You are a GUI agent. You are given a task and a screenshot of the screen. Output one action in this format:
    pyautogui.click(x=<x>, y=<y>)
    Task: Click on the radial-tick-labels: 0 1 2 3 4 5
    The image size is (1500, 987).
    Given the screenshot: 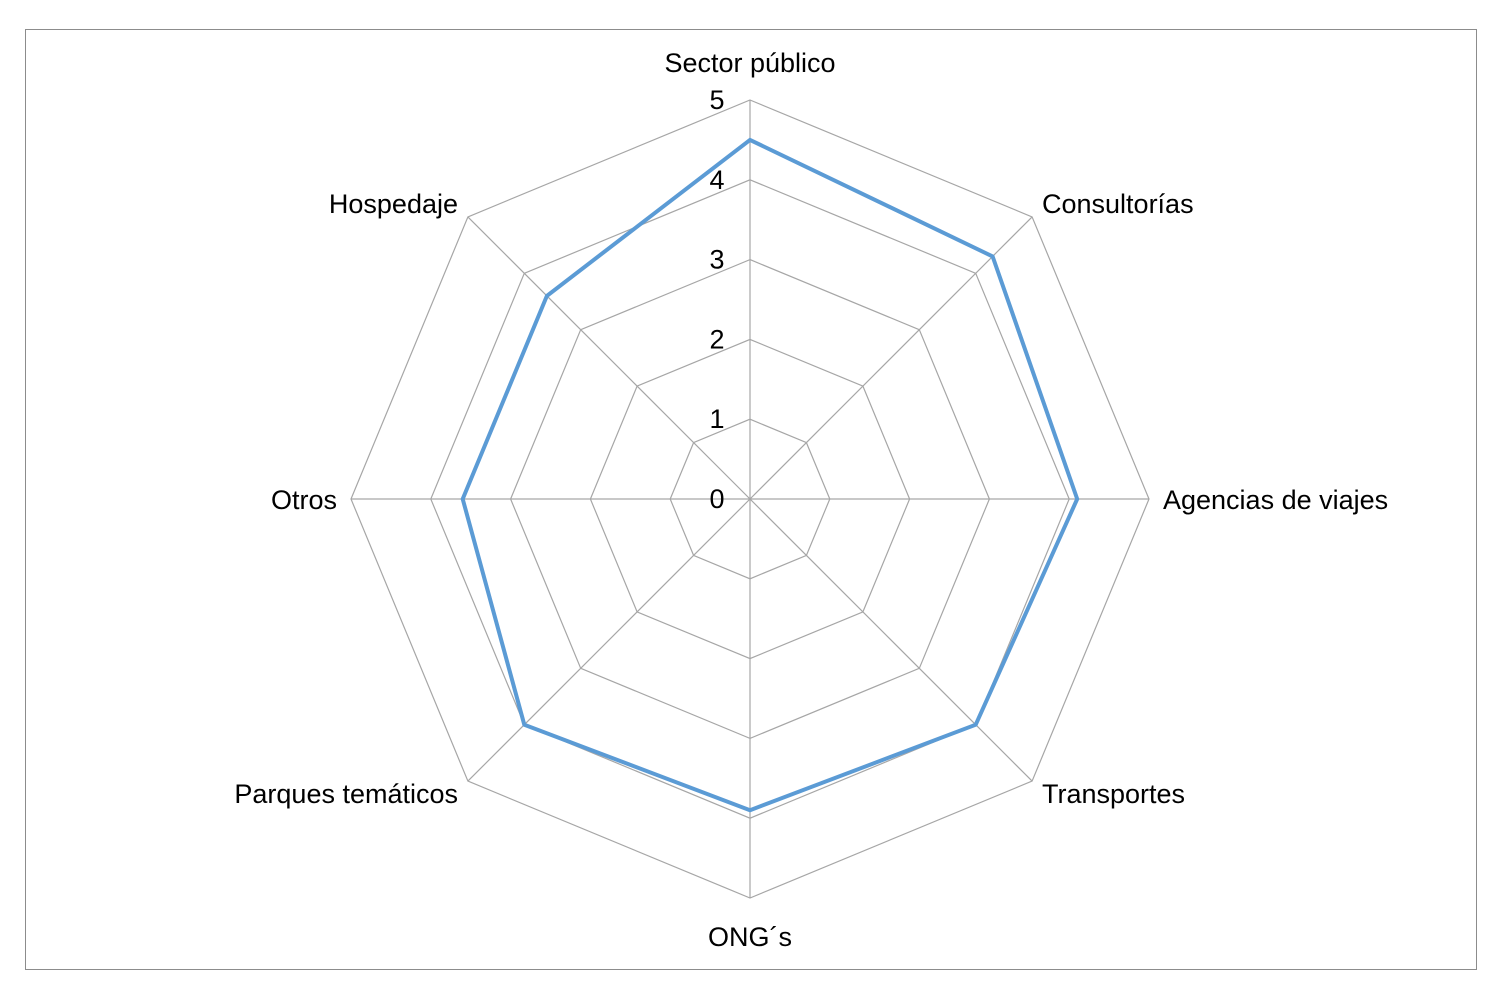 What is the action you would take?
    pyautogui.click(x=716, y=299)
    